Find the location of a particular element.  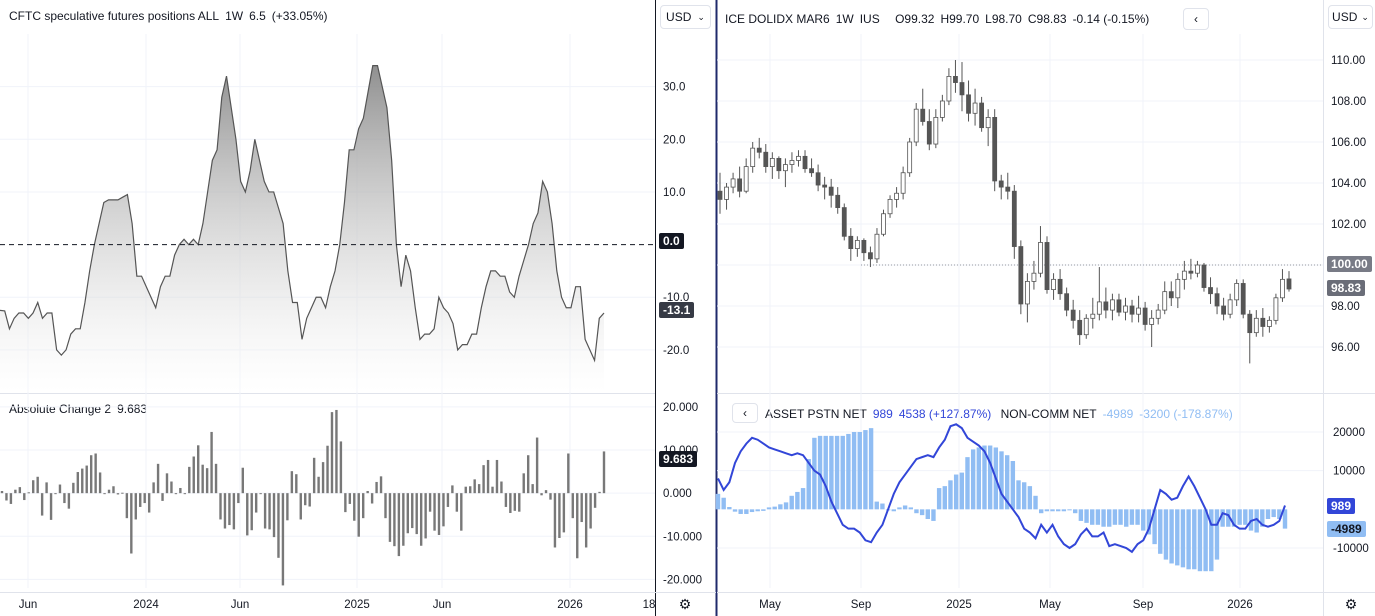

right-currency-select: USD ⌄ is located at coordinates (1350, 17).